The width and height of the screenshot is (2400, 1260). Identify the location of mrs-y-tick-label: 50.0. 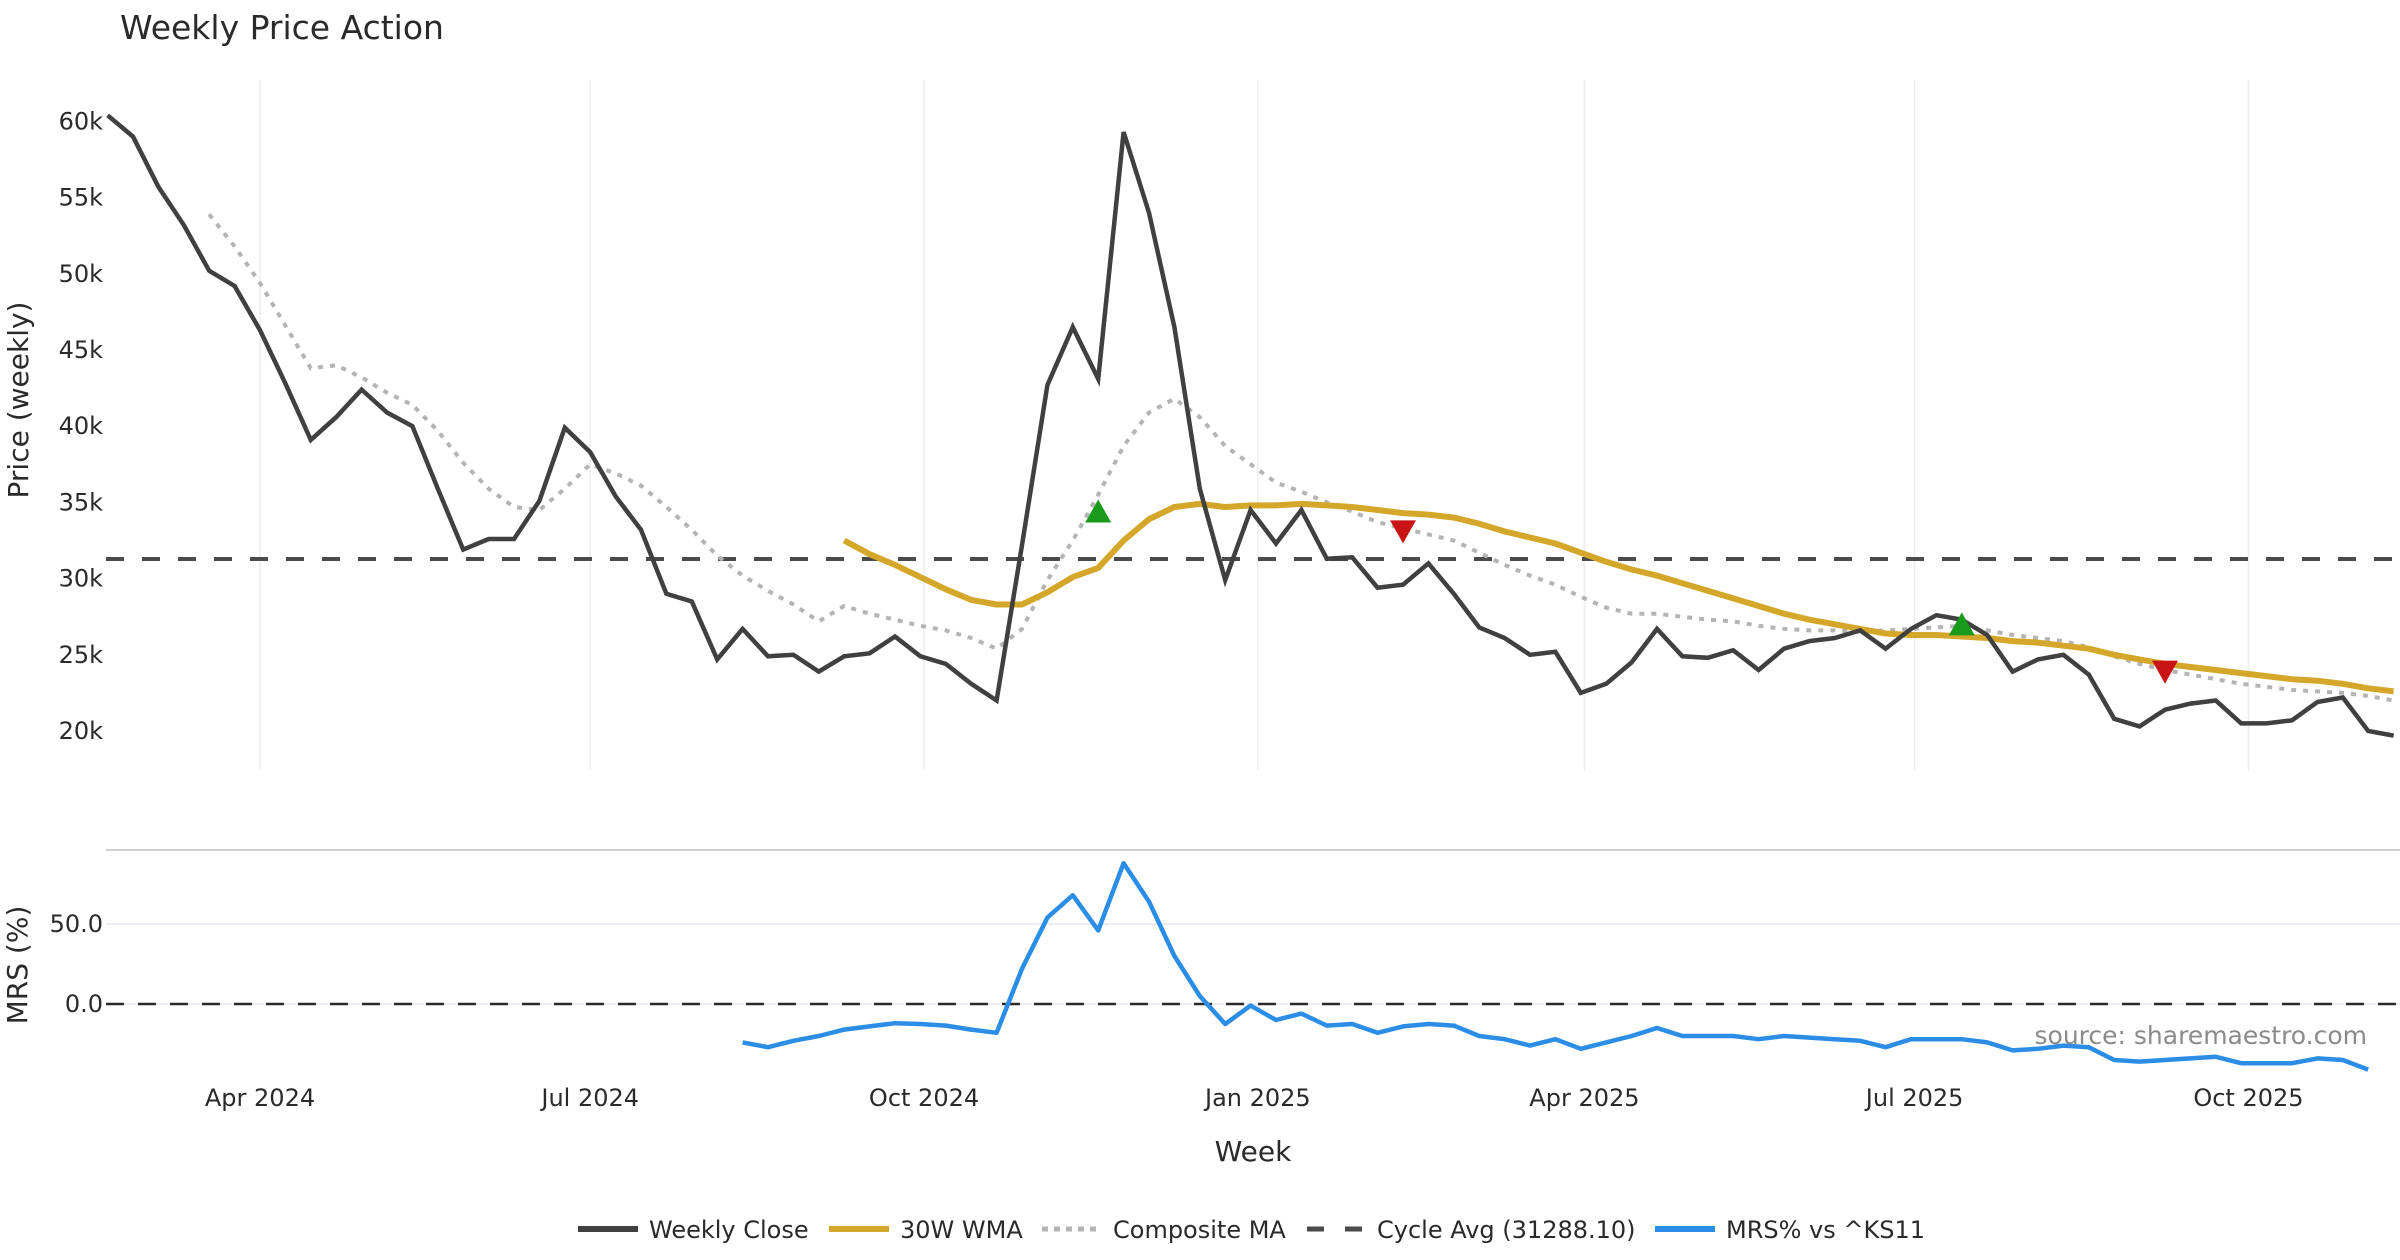
(76, 924).